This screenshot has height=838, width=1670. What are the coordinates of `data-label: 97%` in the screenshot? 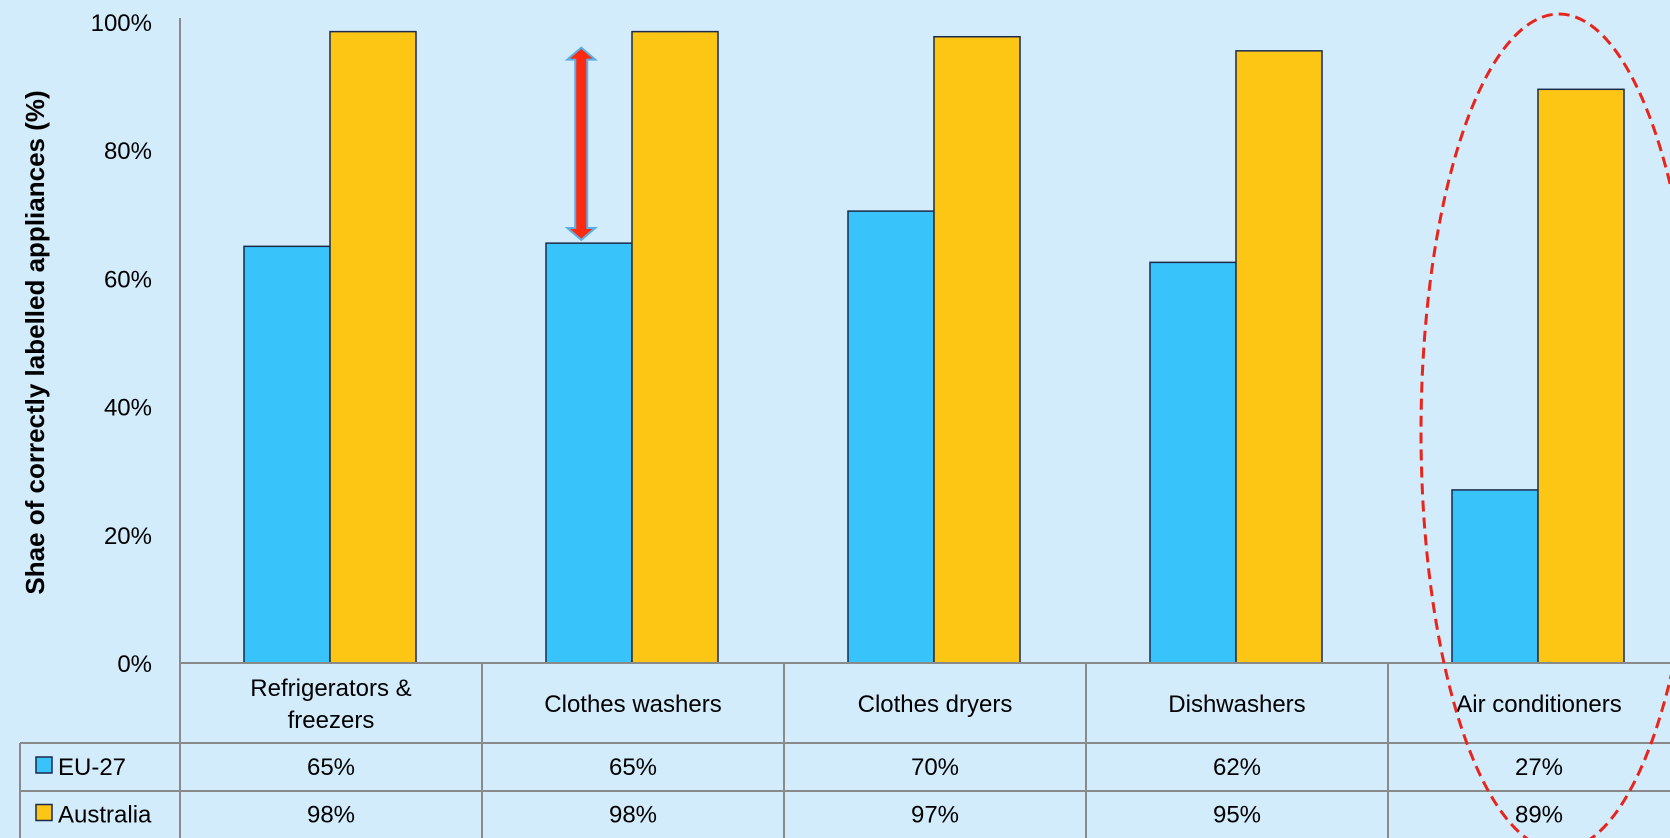 It's located at (935, 815).